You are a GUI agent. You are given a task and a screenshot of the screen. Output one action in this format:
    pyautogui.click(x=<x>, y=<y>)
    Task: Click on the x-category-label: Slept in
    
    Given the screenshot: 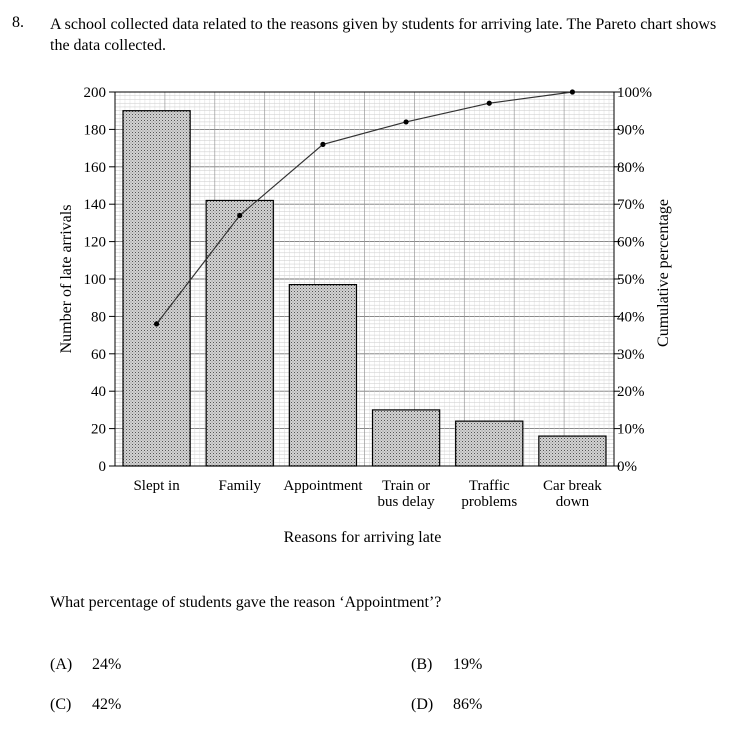 What is the action you would take?
    pyautogui.click(x=156, y=486)
    